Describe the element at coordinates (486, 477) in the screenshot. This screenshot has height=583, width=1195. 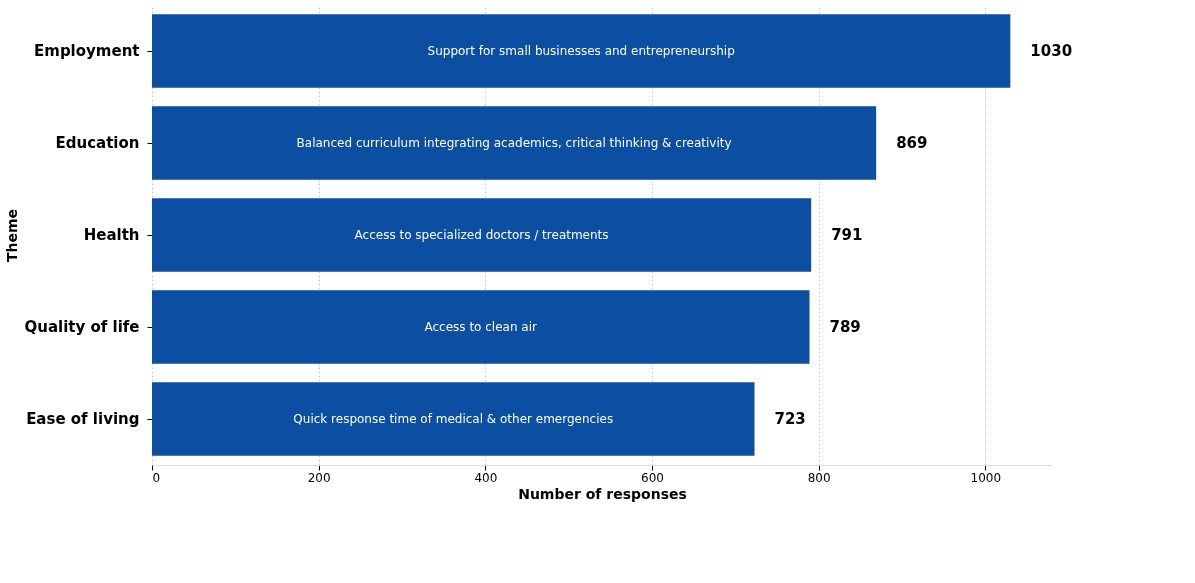
I see `x-tick-label: 400` at that location.